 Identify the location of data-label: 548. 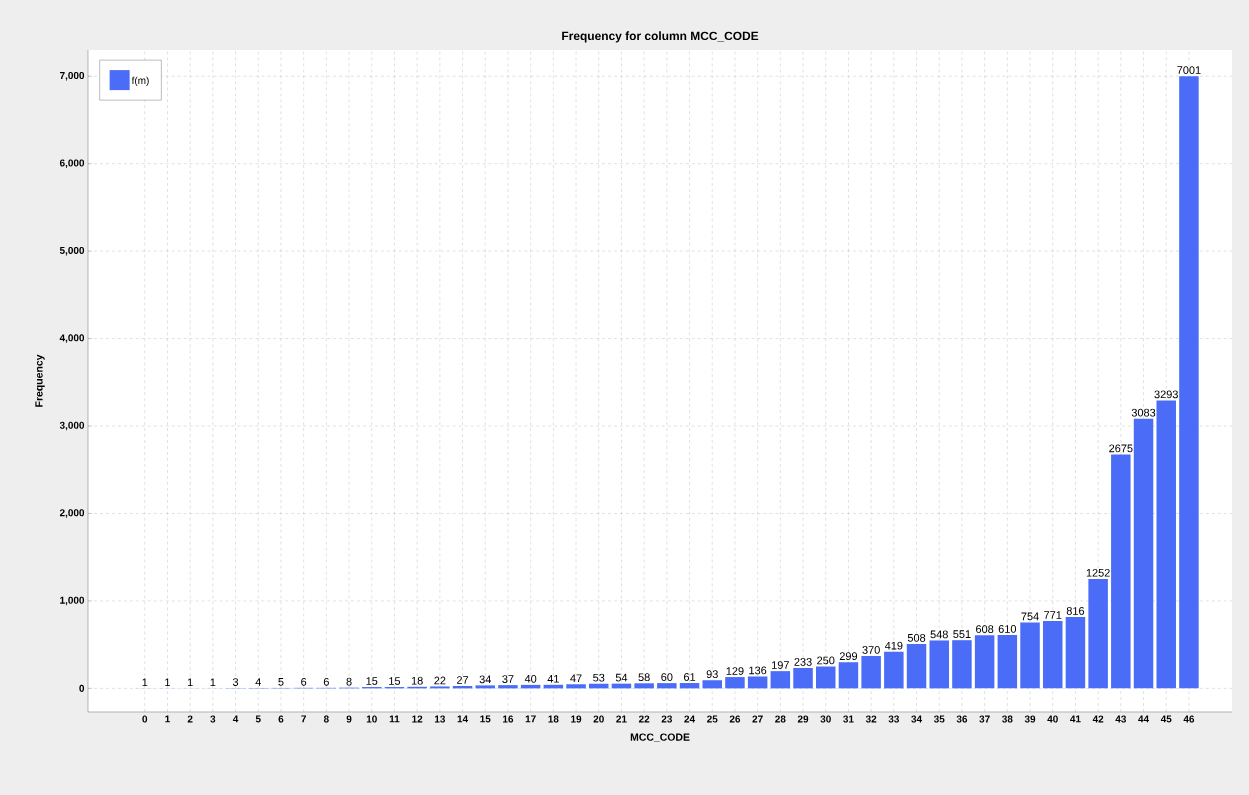
(939, 634).